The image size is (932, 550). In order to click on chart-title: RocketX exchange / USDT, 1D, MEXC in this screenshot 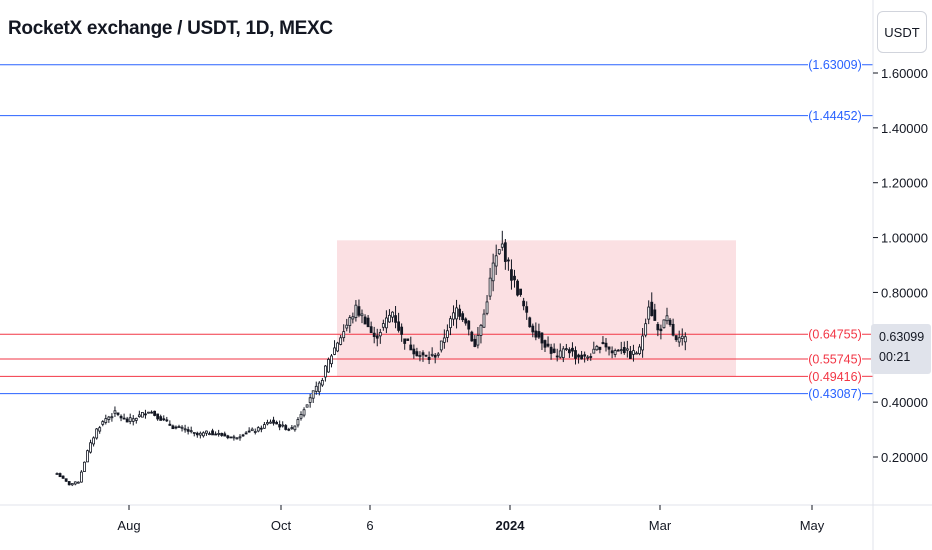, I will do `click(170, 28)`.